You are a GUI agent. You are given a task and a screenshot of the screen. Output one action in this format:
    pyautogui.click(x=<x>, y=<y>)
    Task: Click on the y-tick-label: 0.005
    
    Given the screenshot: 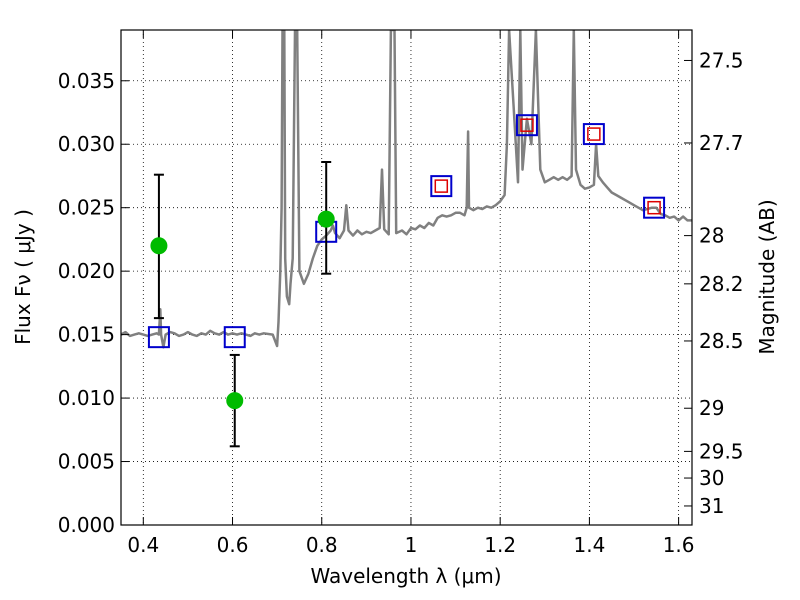 What is the action you would take?
    pyautogui.click(x=86, y=462)
    